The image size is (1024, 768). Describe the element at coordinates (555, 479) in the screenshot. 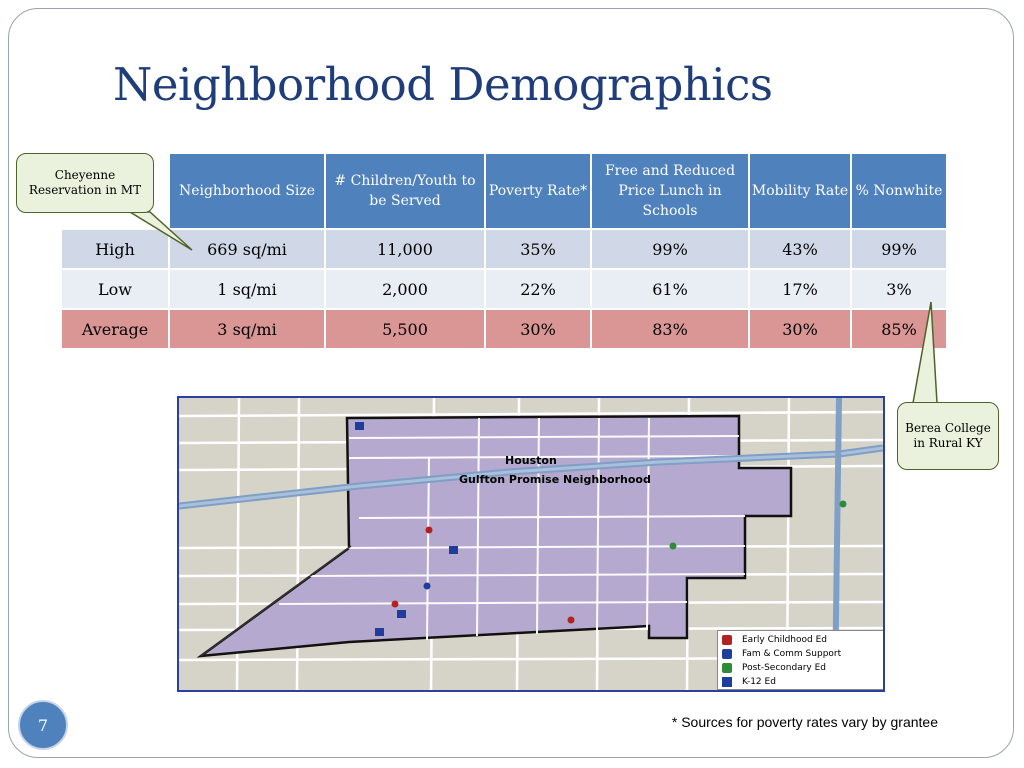

I see `map-neighborhood-label: Gulfton Promise Neighborhood` at that location.